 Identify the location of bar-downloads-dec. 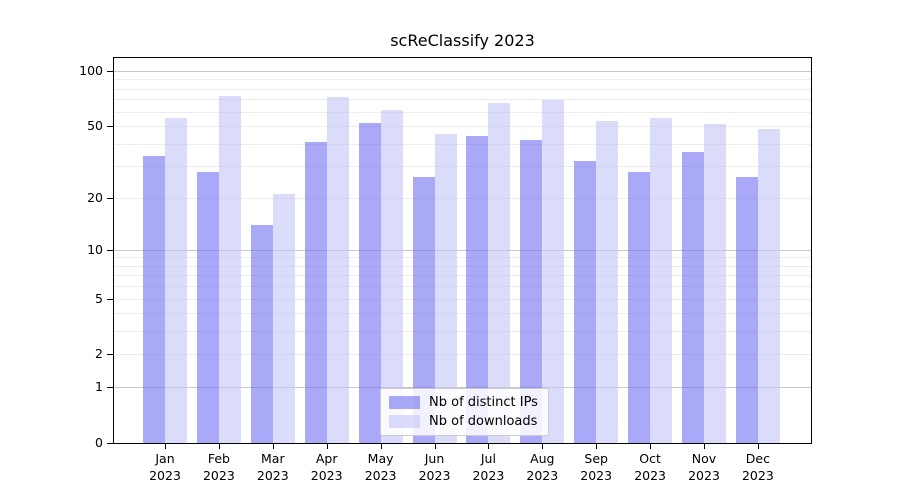
(768, 286).